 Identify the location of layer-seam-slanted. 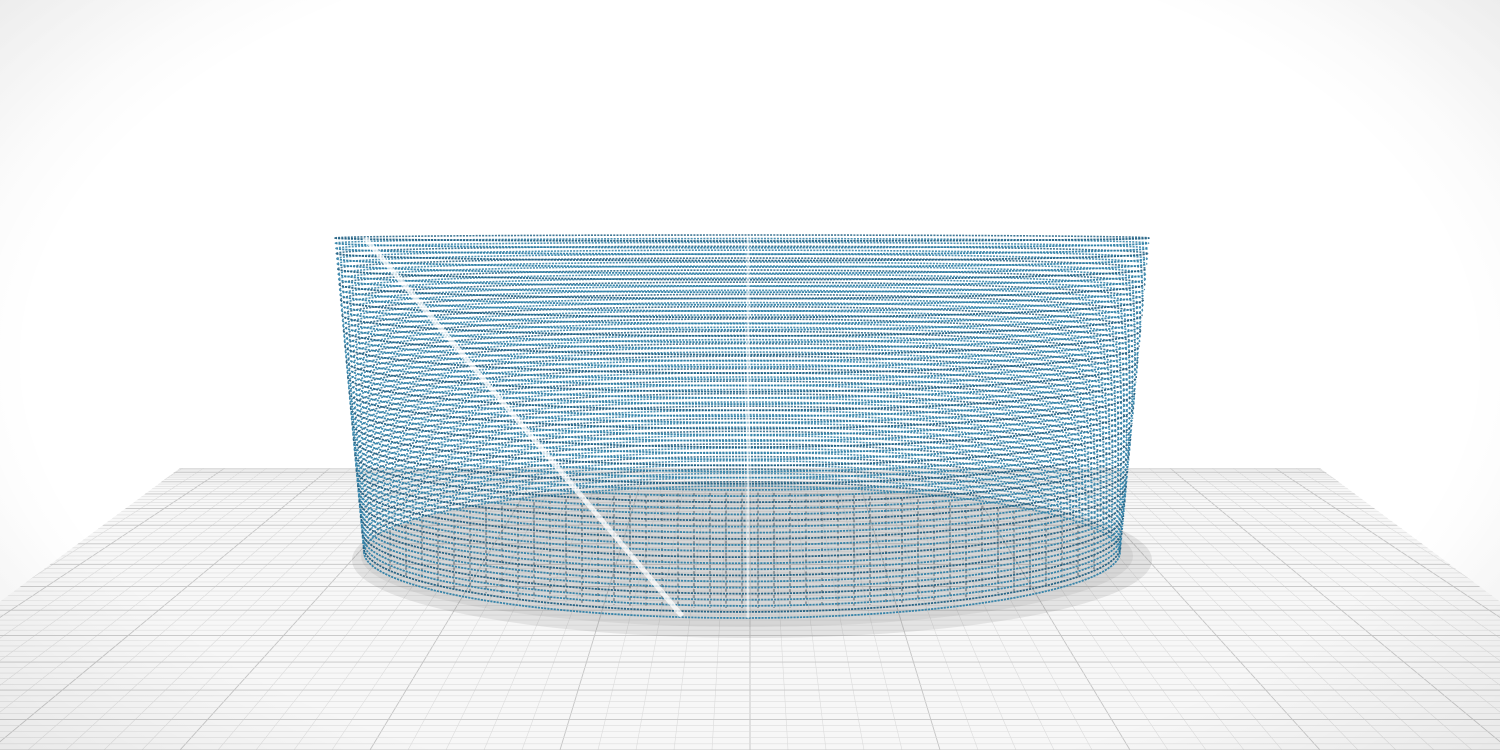
(523, 427).